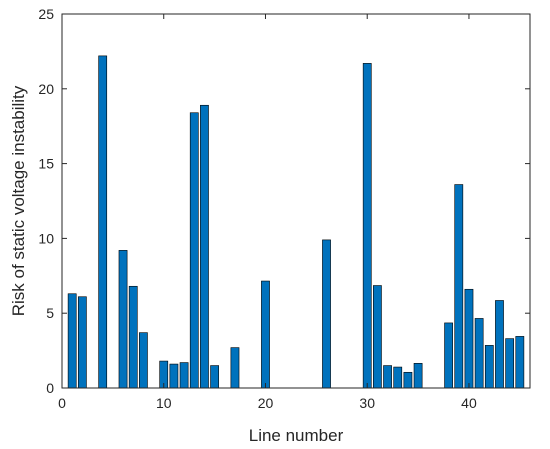  I want to click on y-tick-label: 5, so click(50, 313).